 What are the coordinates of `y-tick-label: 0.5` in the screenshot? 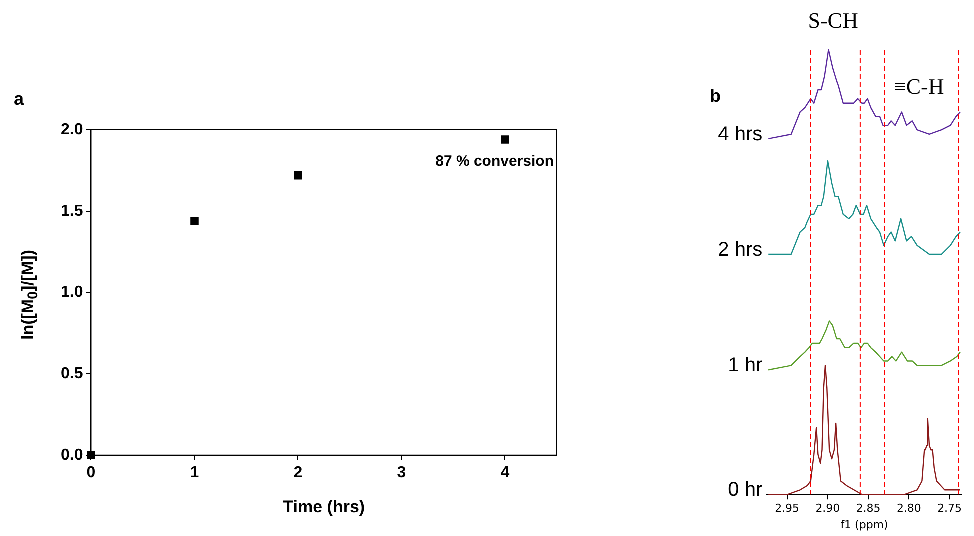 It's located at (72, 373).